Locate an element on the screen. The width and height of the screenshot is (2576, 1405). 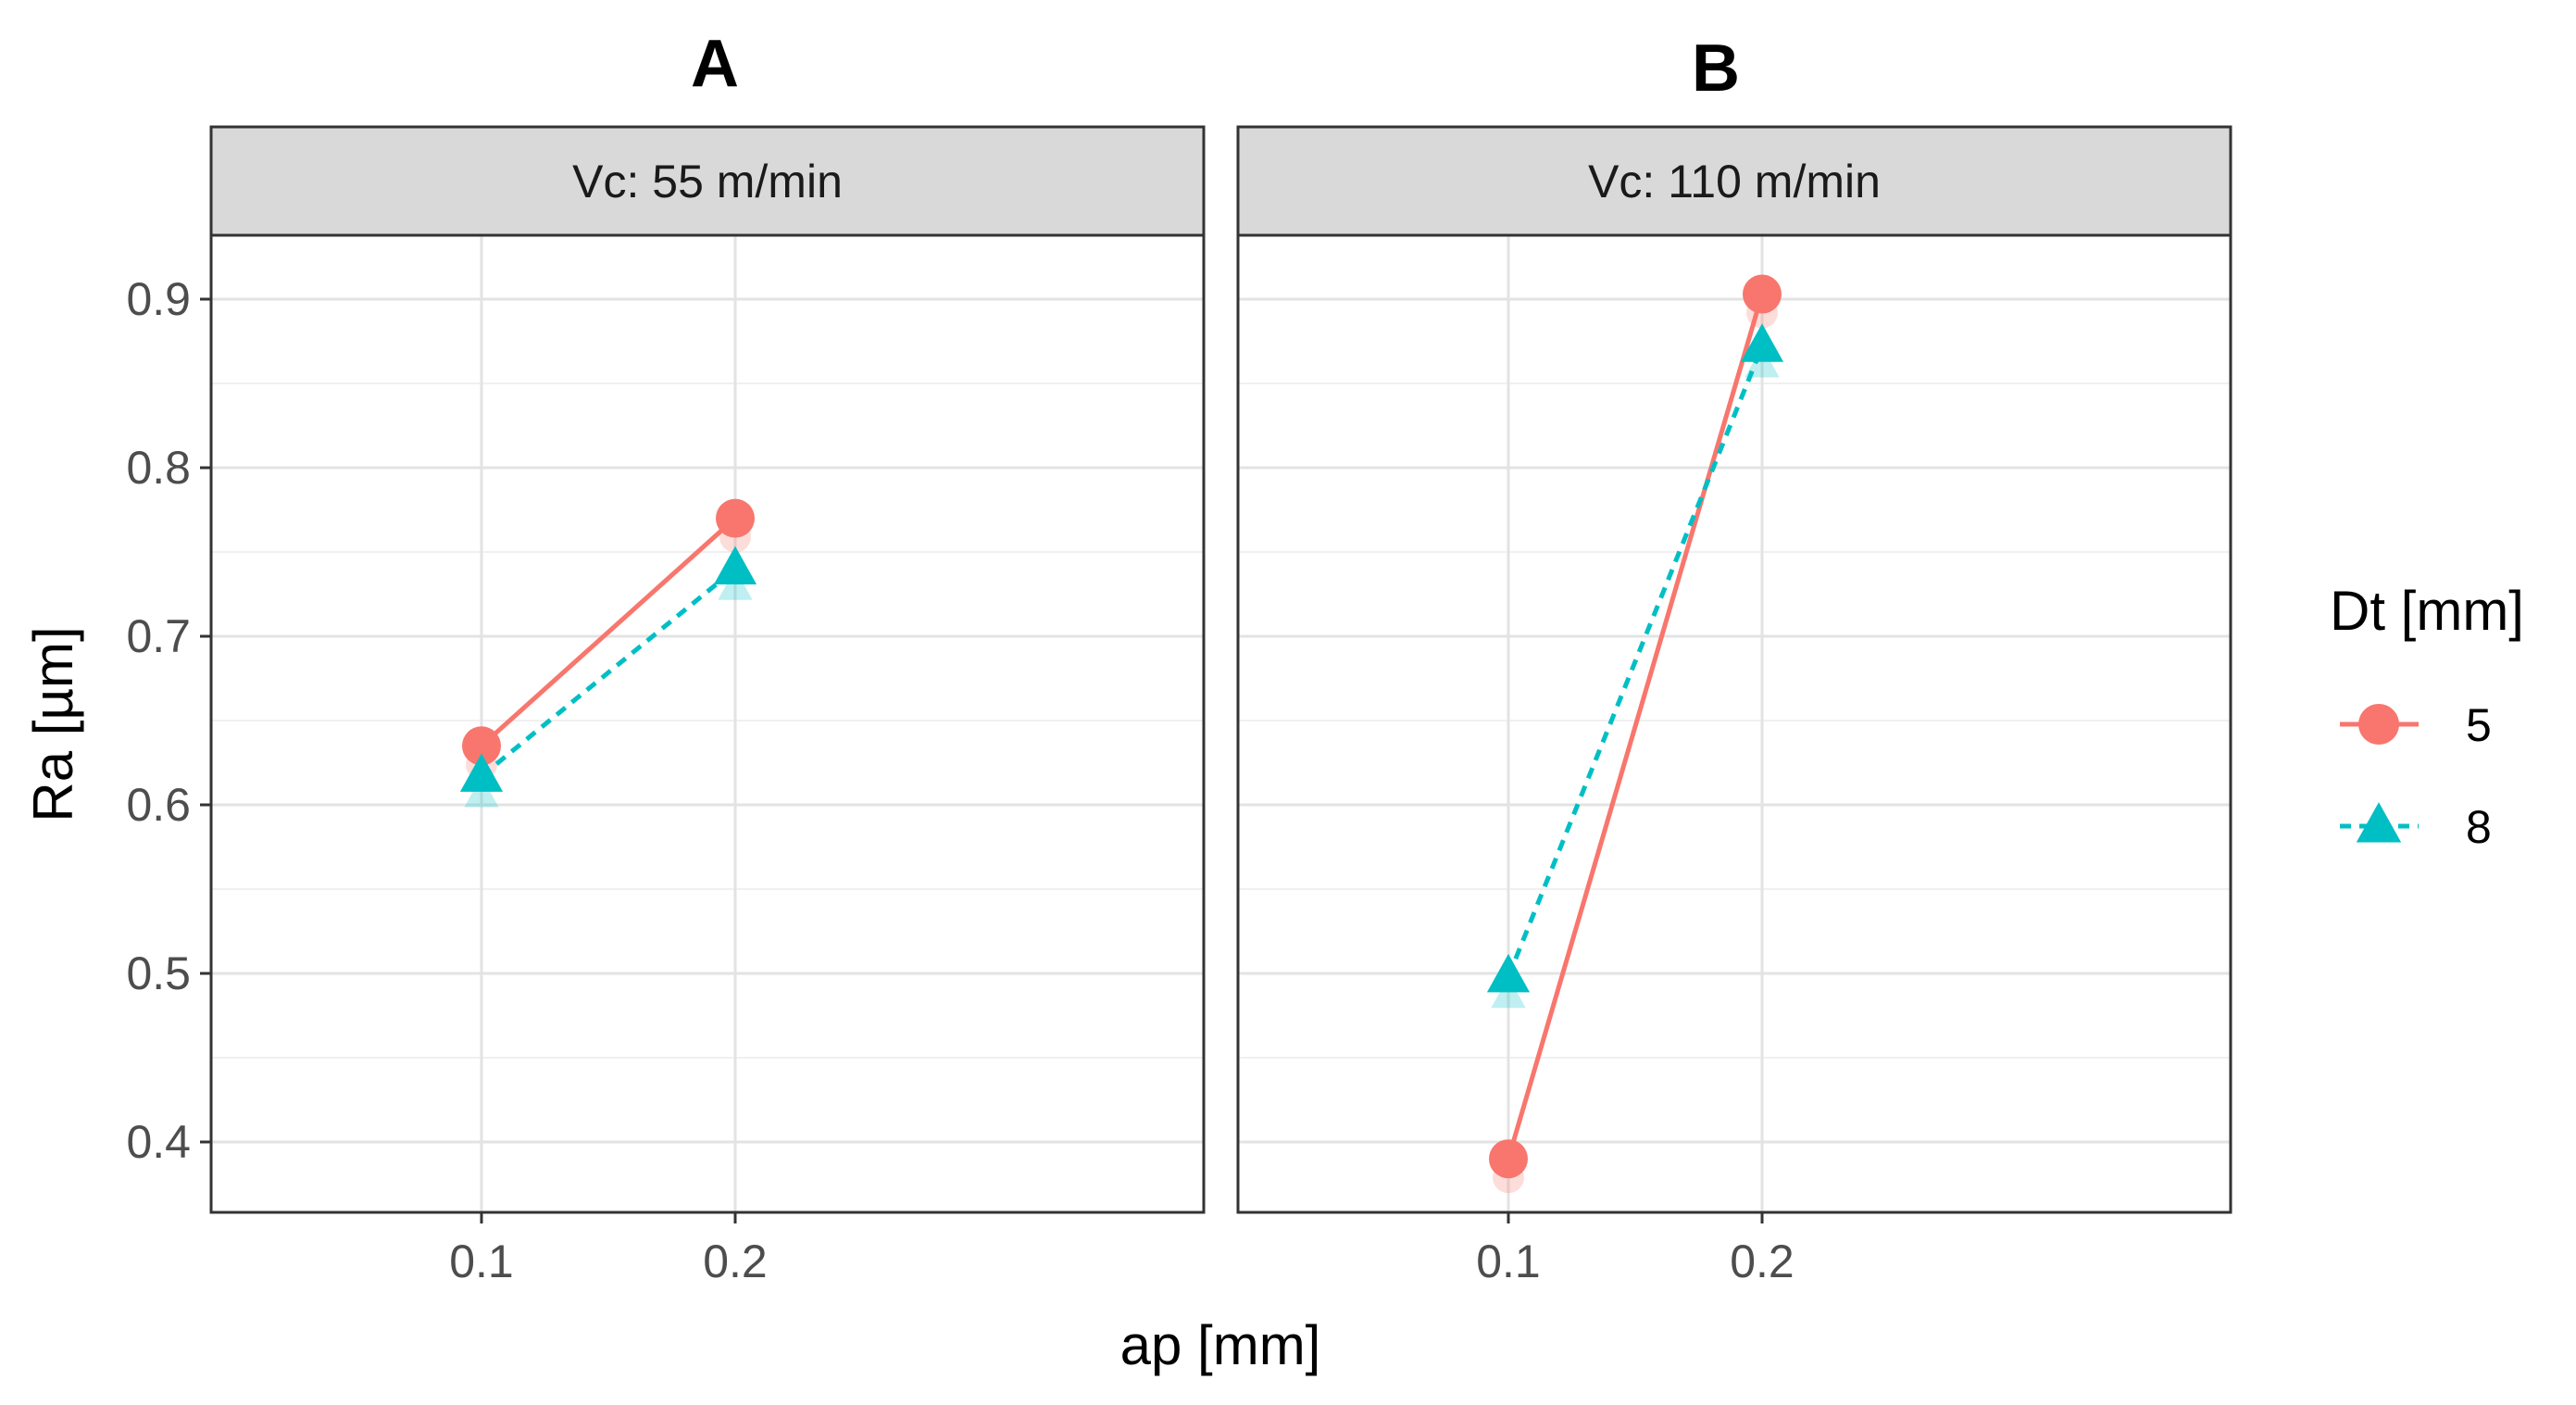
legend-label-5: 5 is located at coordinates (2479, 725).